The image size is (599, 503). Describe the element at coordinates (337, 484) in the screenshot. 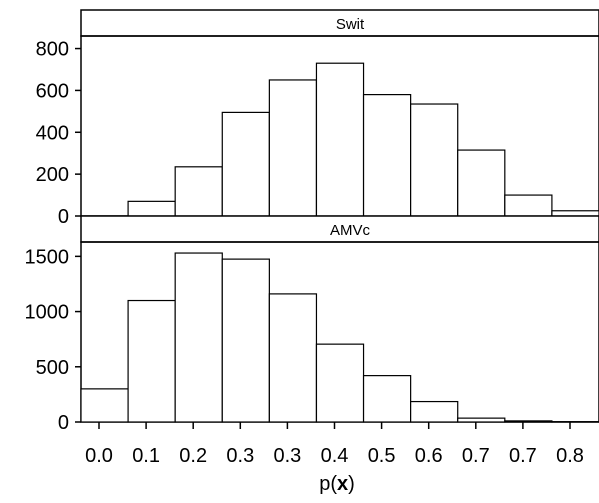

I see `x-axis-title: p(x)` at that location.